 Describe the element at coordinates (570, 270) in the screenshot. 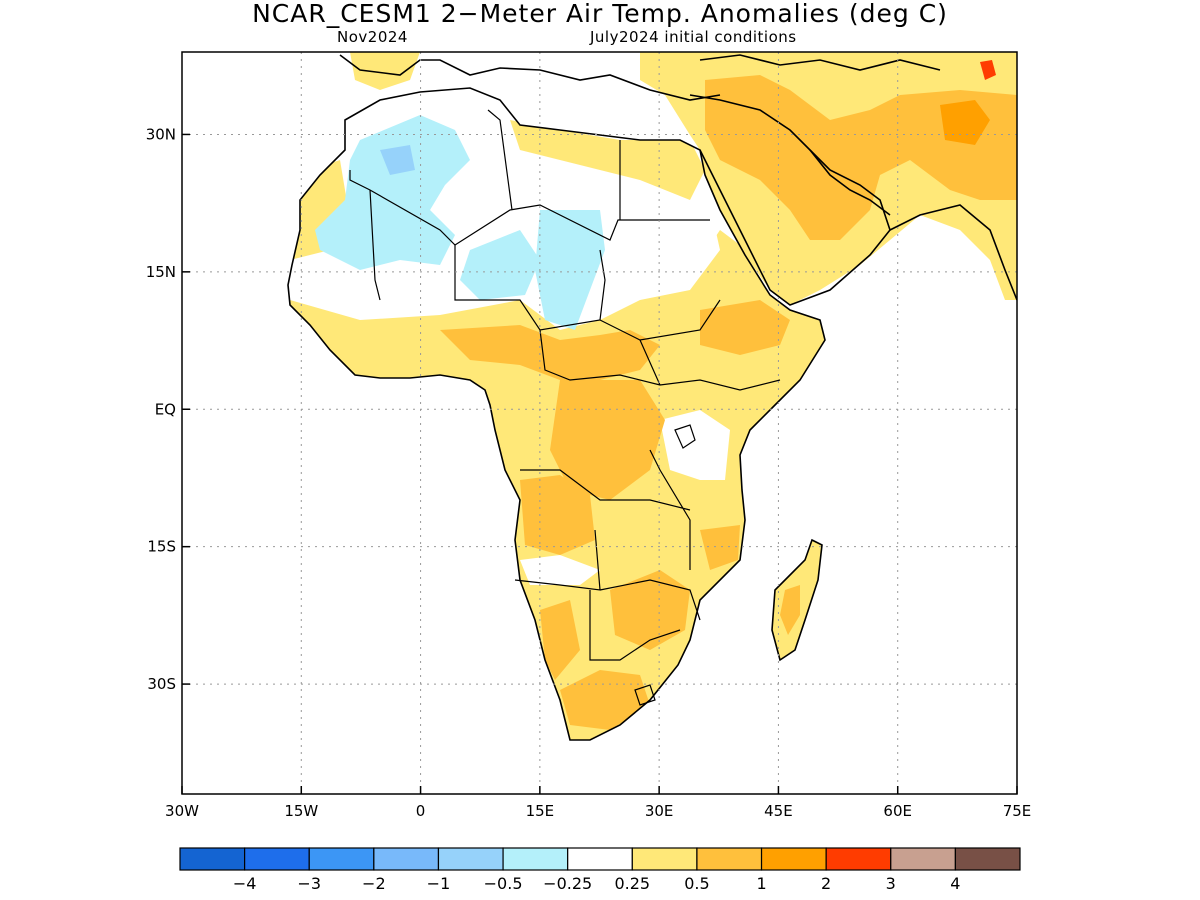

I see `anomaly-area-chad-cool` at that location.